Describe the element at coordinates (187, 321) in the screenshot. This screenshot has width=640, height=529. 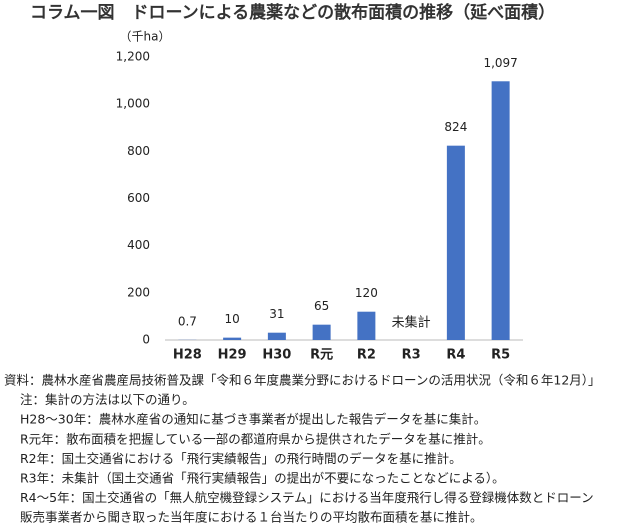
I see `value-label: 0.7` at that location.